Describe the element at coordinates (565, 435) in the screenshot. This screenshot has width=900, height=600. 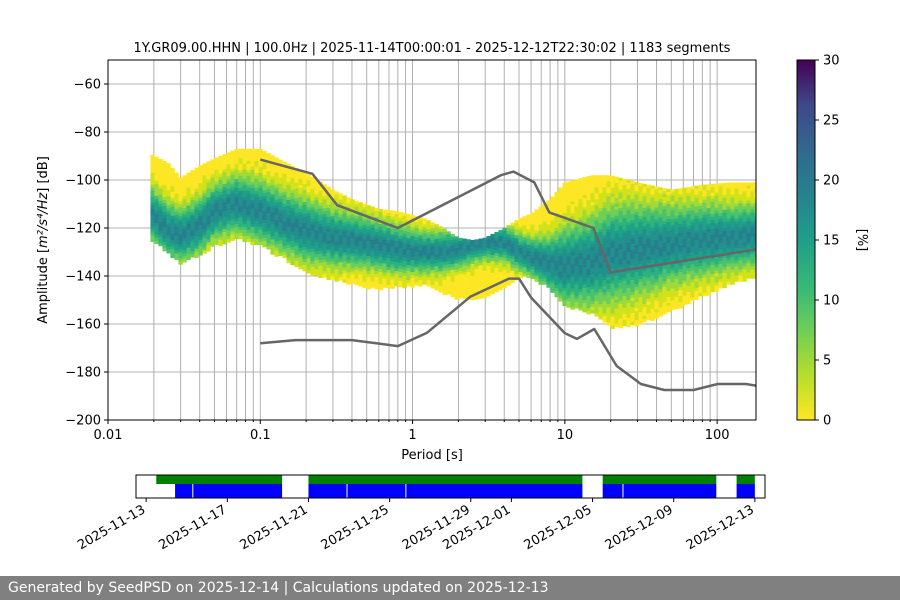
I see `x-tick-label: 10` at that location.